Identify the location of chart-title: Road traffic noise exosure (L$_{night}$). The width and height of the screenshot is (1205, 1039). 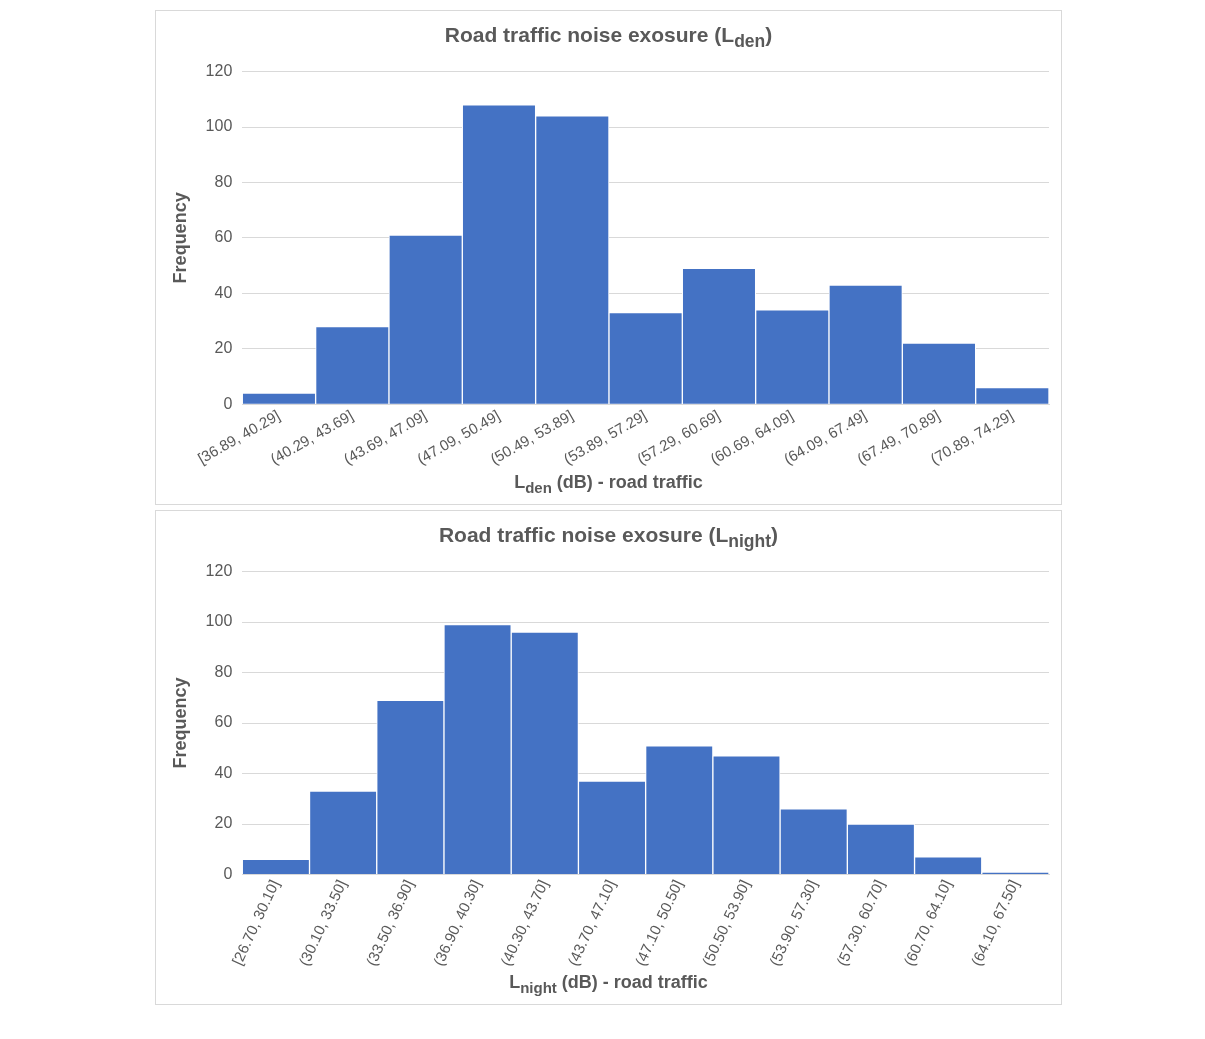
(608, 538).